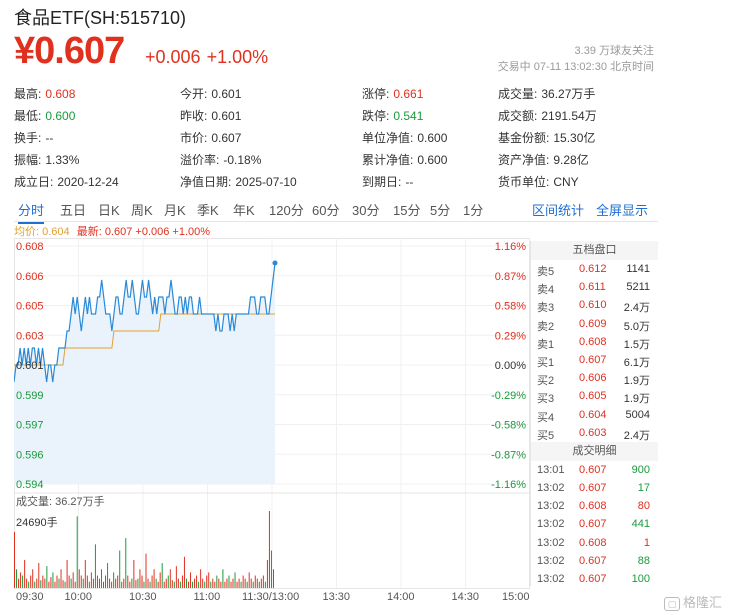 The height and width of the screenshot is (615, 732). What do you see at coordinates (440, 210) in the screenshot?
I see `tab-11: 5分` at bounding box center [440, 210].